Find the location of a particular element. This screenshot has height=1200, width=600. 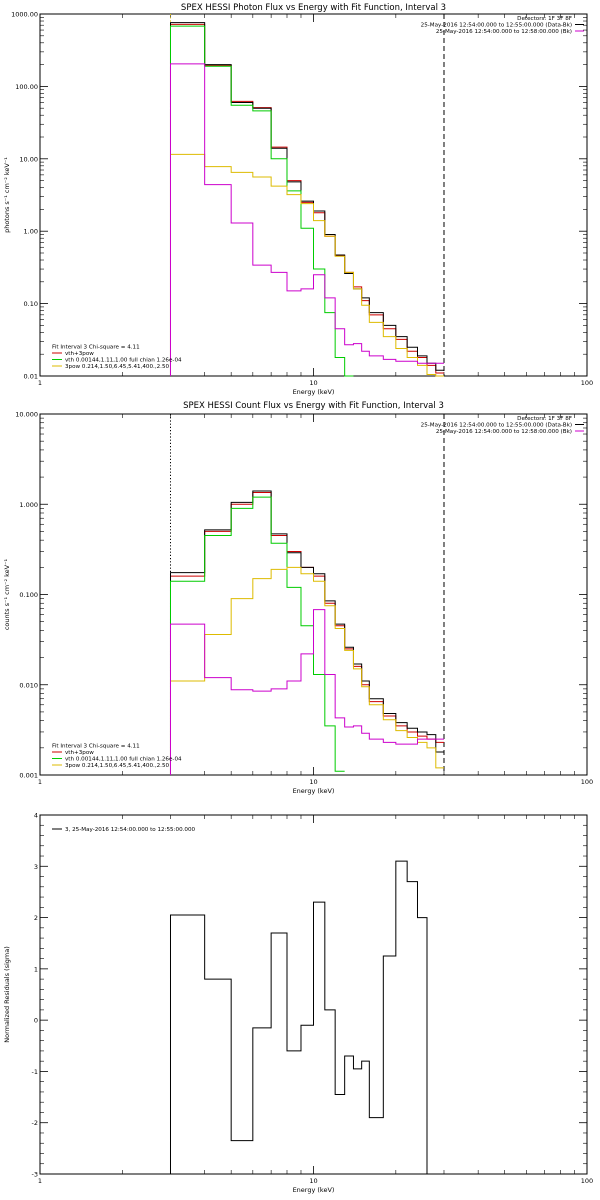

residual-x-tick-label: 10 is located at coordinates (313, 1181).